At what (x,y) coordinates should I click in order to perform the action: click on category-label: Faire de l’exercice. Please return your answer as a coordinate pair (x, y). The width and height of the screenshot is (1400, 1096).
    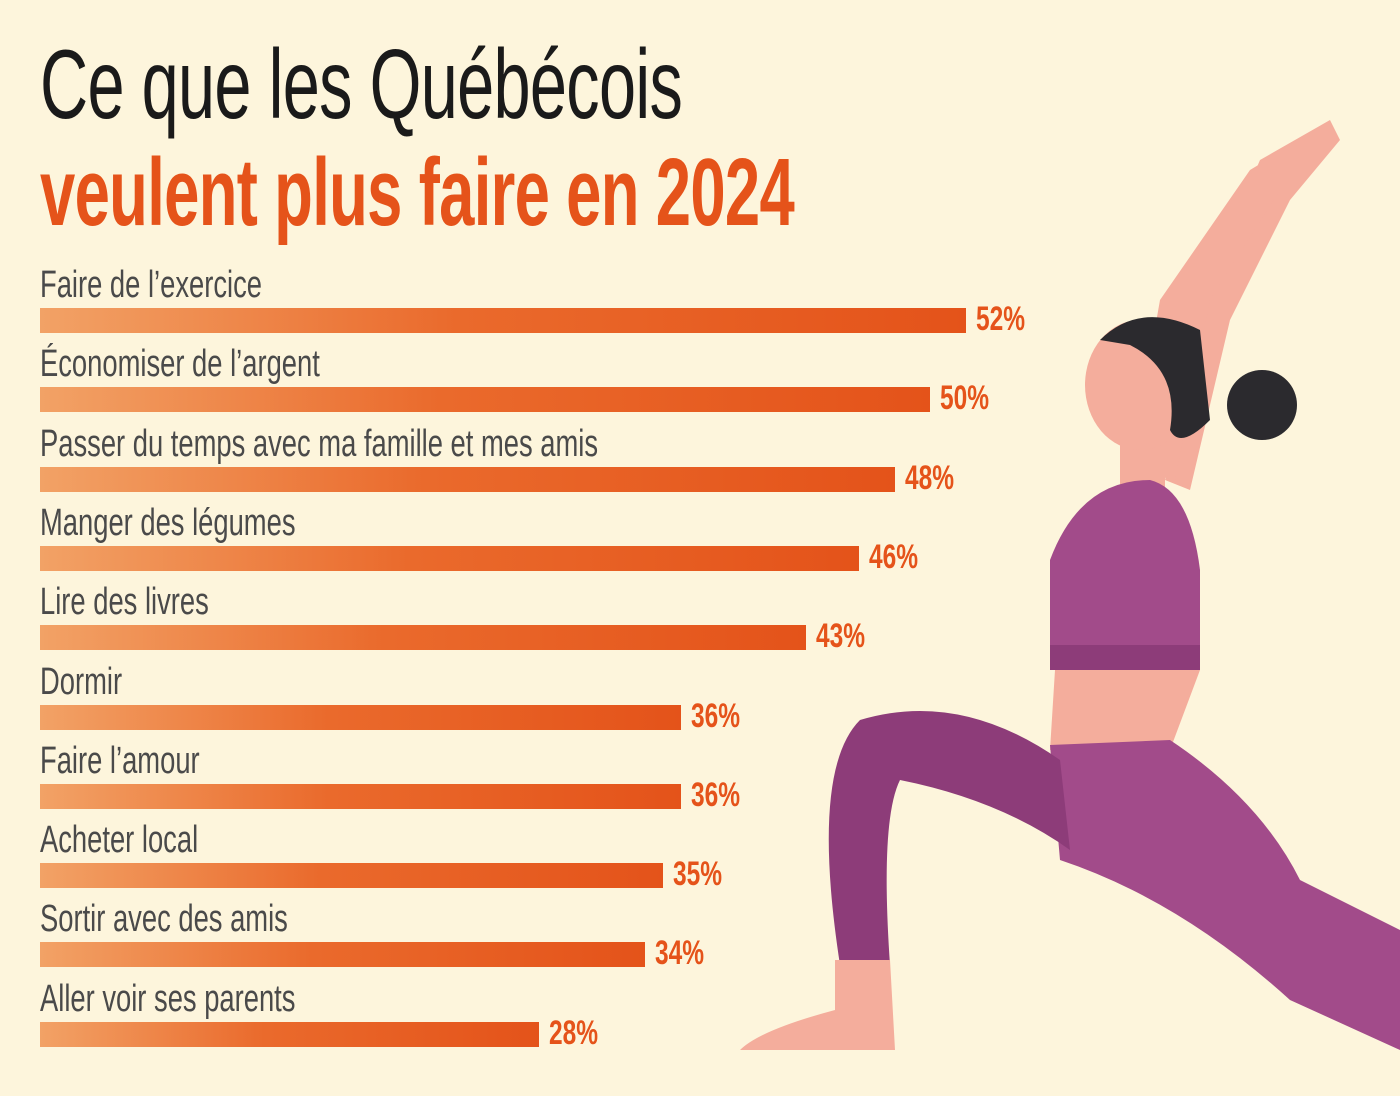
    Looking at the image, I should click on (151, 285).